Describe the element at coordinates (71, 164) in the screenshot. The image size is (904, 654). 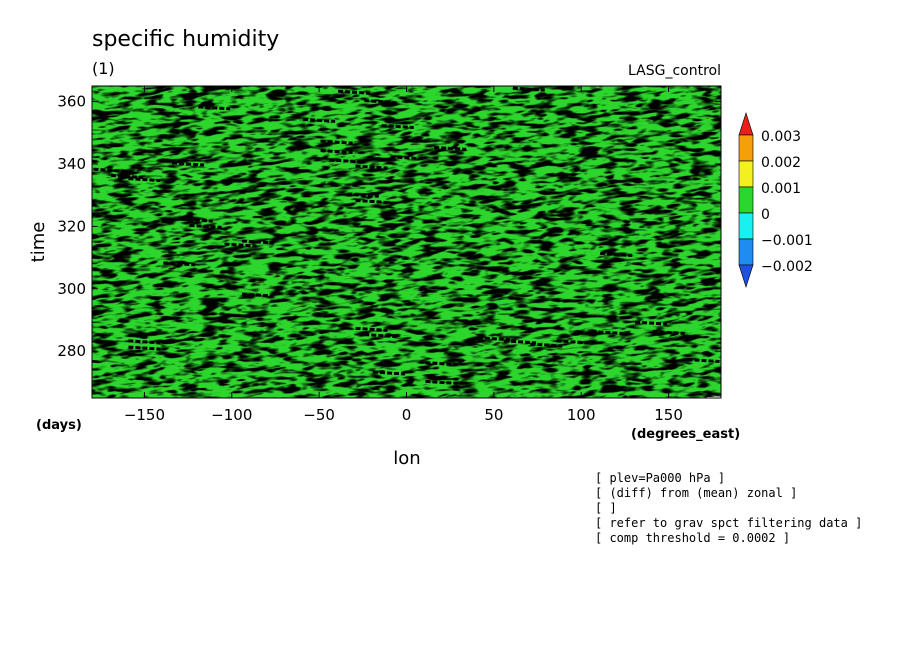
I see `y-tick-label: 340` at that location.